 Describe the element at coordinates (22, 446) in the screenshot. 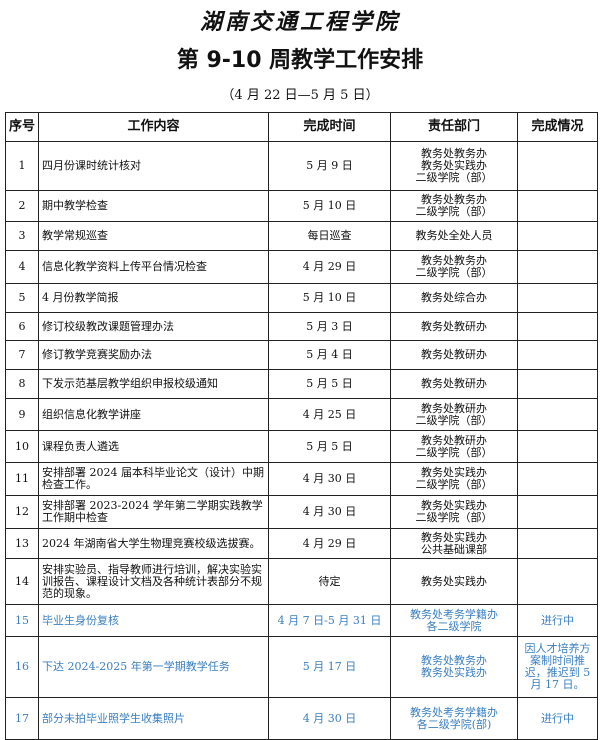

I see `row-number: 10` at that location.